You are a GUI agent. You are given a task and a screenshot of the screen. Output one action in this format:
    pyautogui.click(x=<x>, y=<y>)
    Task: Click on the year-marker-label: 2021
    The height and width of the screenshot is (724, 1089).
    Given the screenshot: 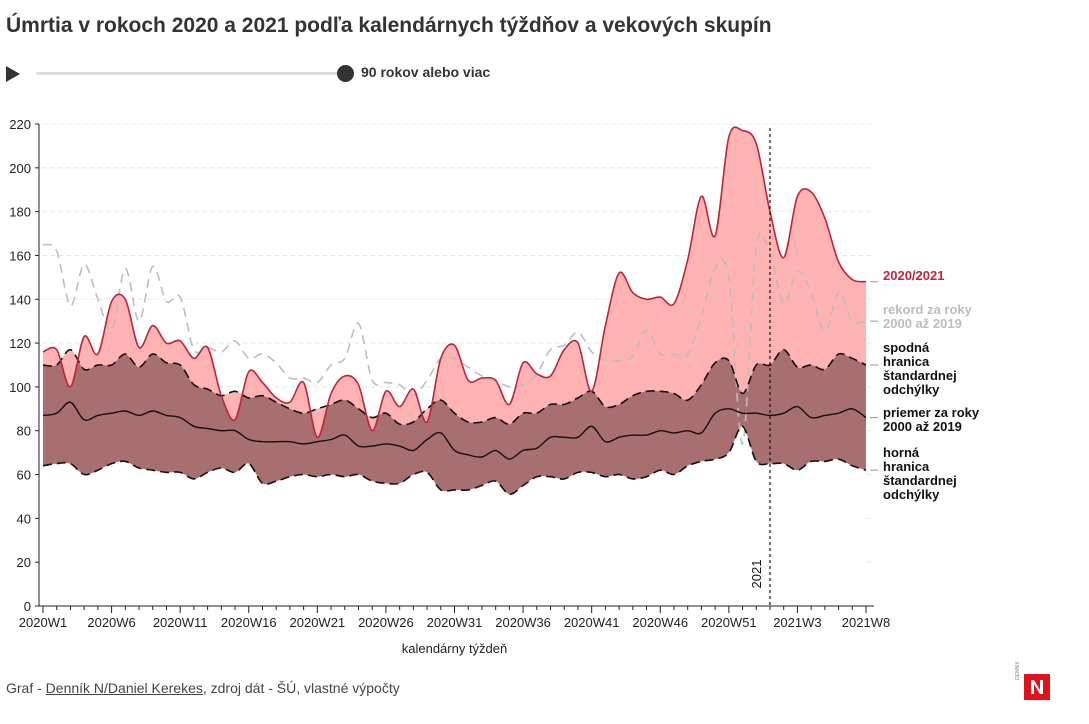 What is the action you would take?
    pyautogui.click(x=756, y=574)
    